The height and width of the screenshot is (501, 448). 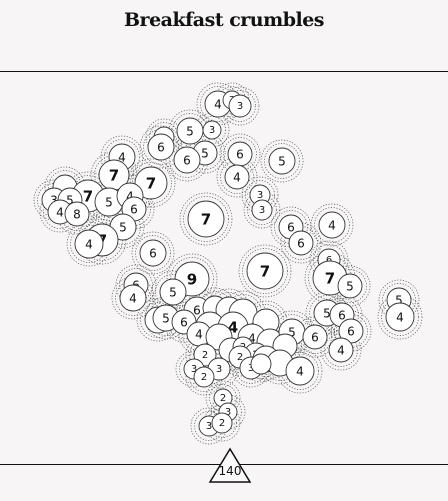 I want to click on counter-marker: 140, so click(x=230, y=465).